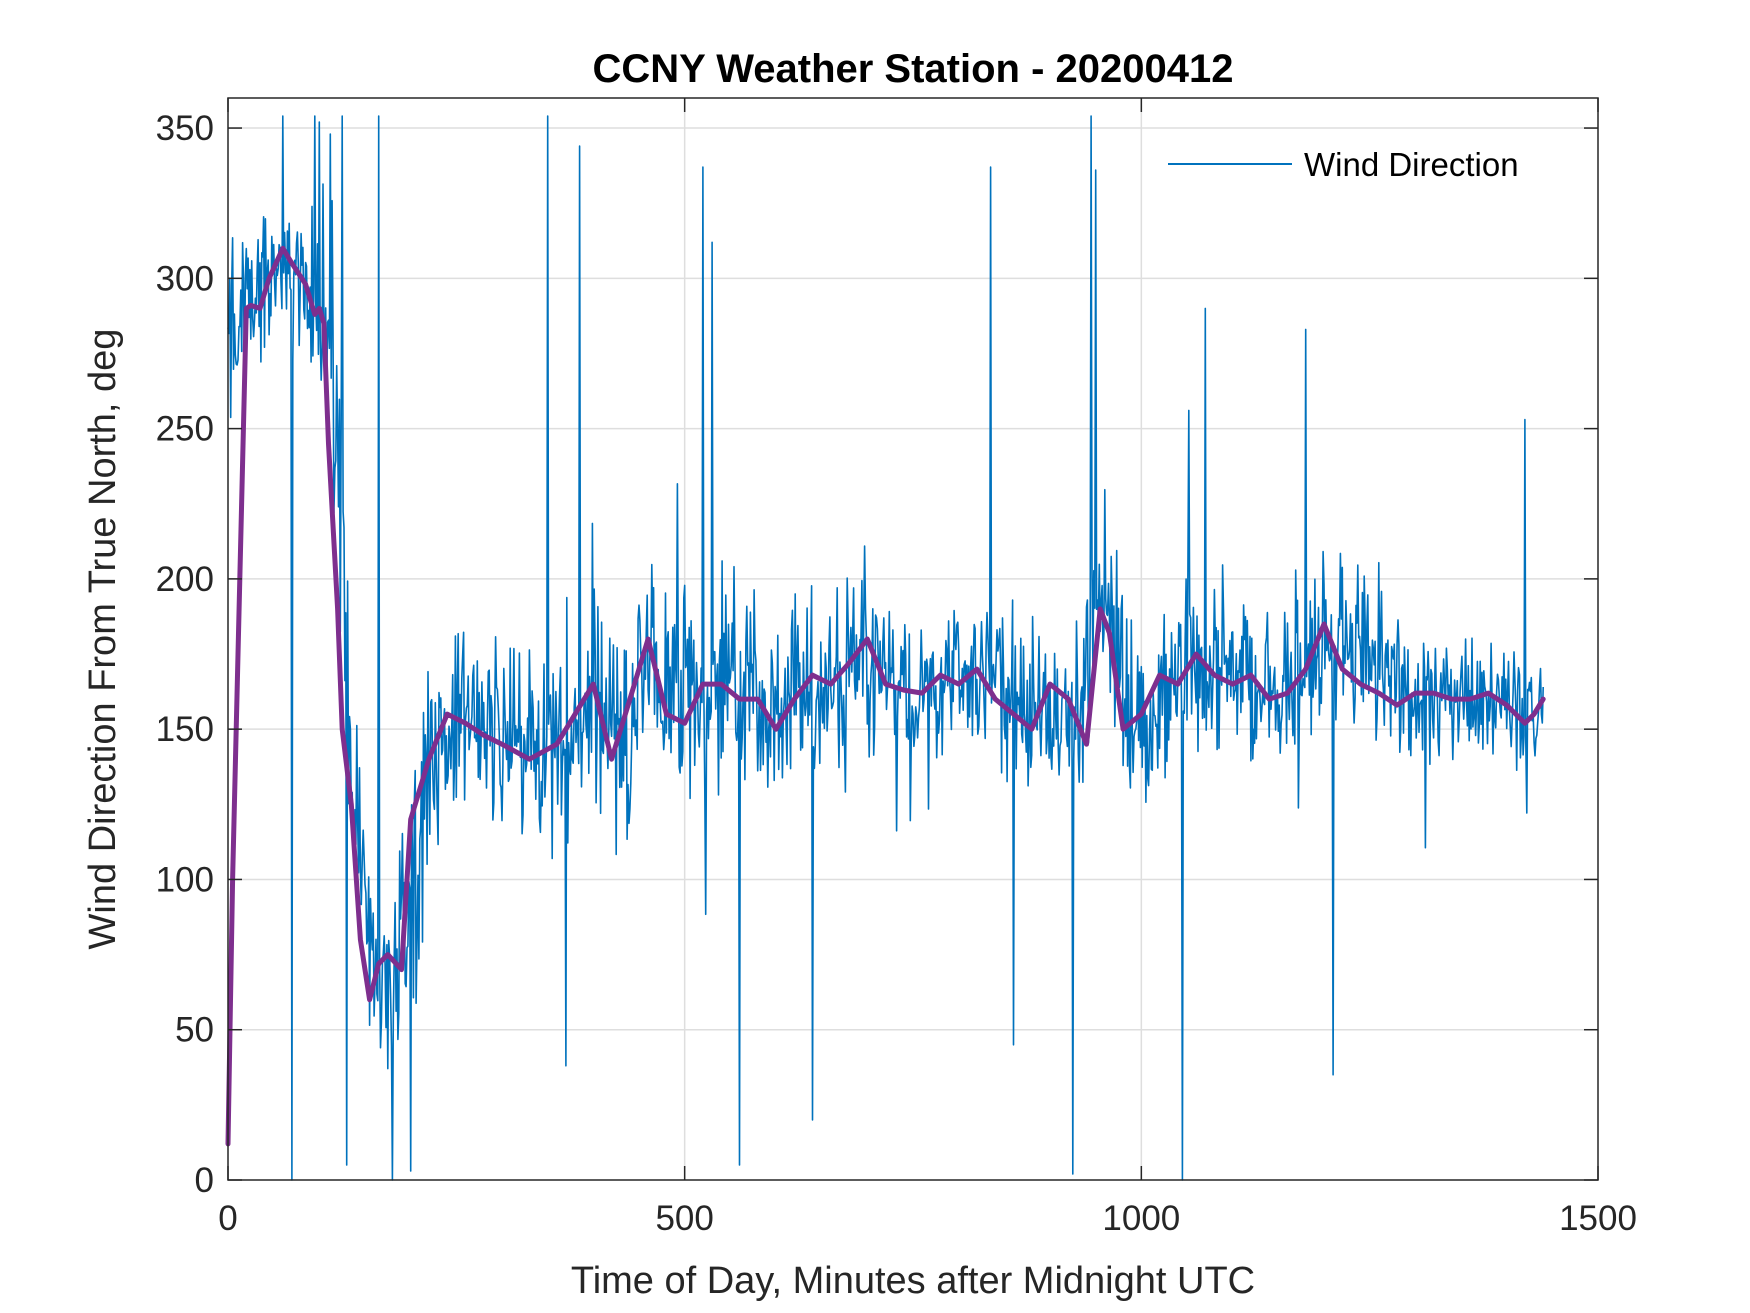 This screenshot has width=1750, height=1313. Describe the element at coordinates (185, 579) in the screenshot. I see `y-tick-label: 200` at that location.